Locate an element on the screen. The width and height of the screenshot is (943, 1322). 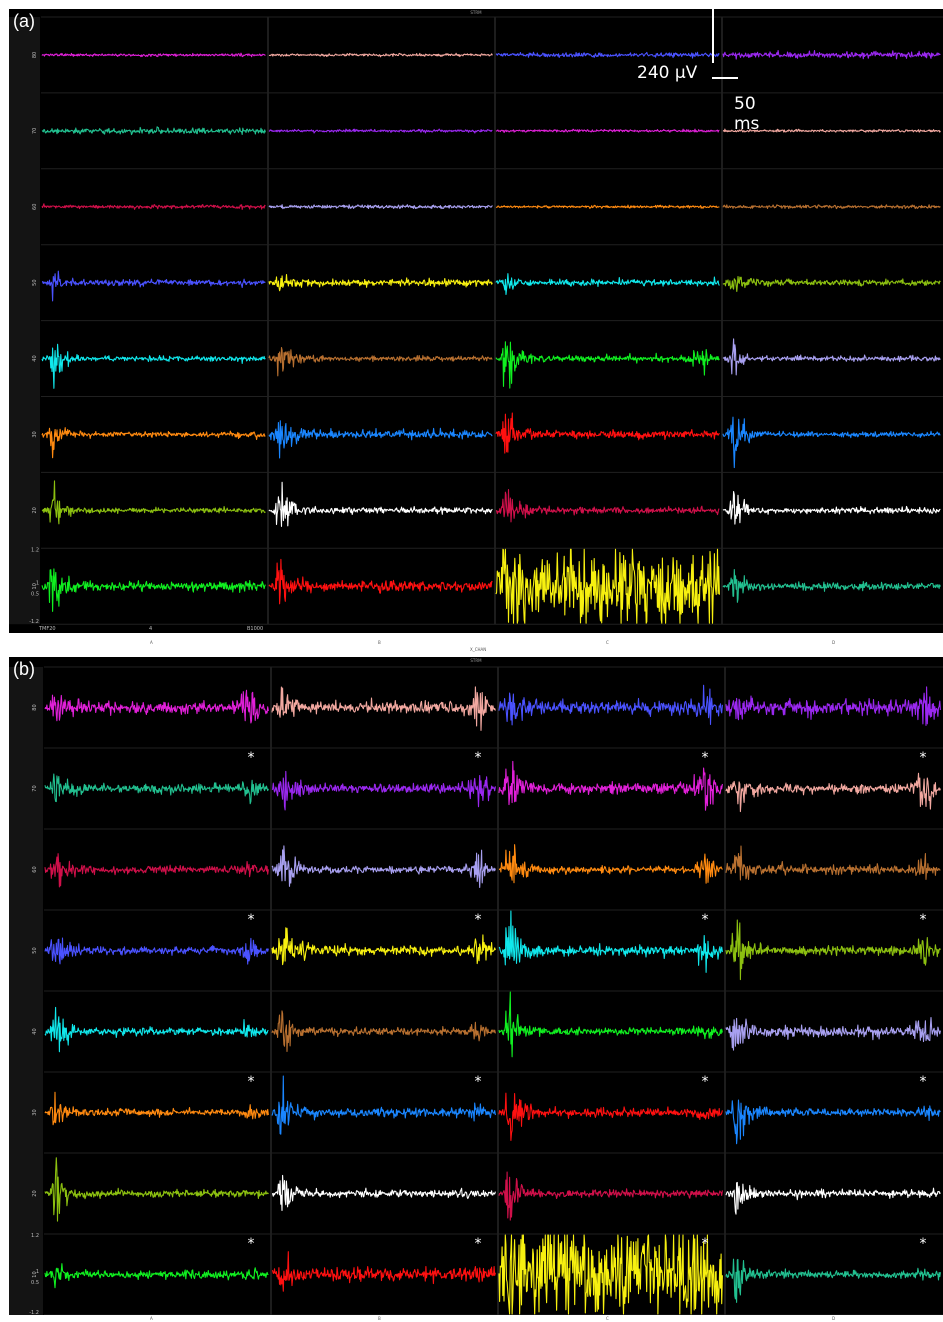
panel-a-row-label: 30 is located at coordinates (35, 434).